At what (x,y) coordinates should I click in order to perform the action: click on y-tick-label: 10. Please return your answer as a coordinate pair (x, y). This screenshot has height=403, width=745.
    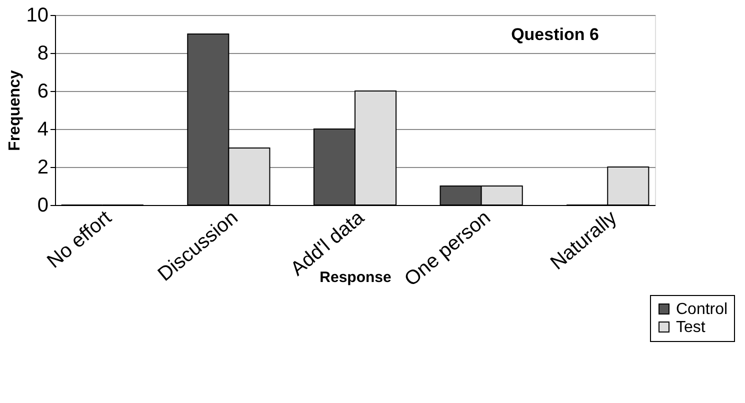
    Looking at the image, I should click on (37, 15).